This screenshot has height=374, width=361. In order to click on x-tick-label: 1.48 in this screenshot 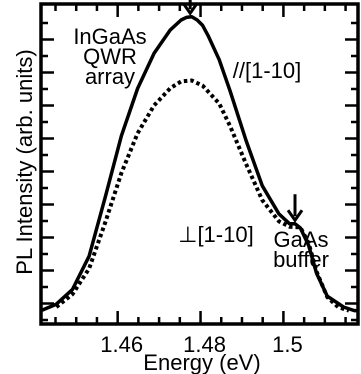, I will do `click(204, 344)`.